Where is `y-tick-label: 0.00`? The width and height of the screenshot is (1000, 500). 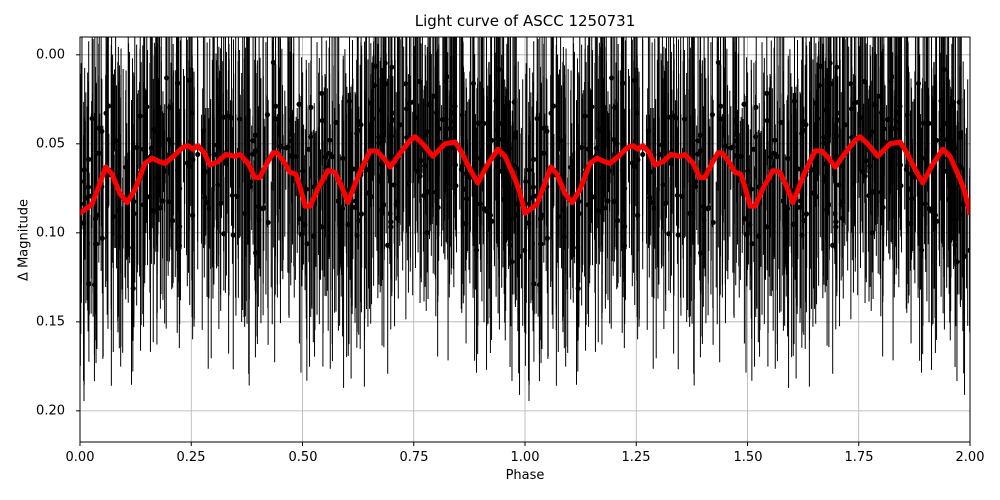
y-tick-label: 0.00 is located at coordinates (50, 55).